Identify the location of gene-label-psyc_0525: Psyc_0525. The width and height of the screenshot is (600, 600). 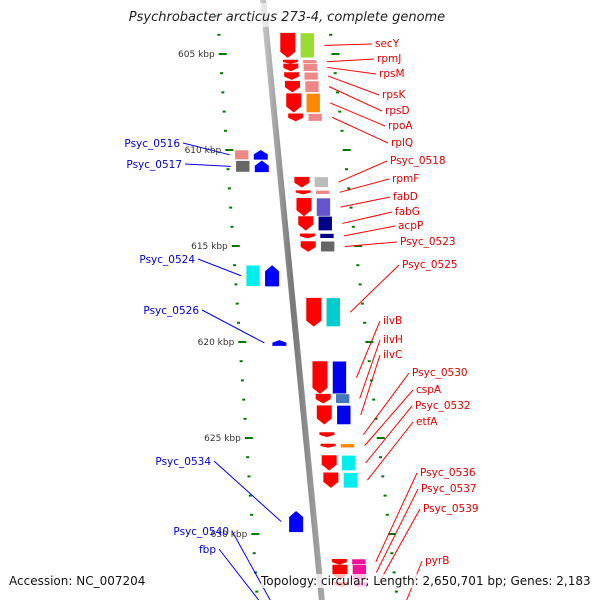
(430, 265).